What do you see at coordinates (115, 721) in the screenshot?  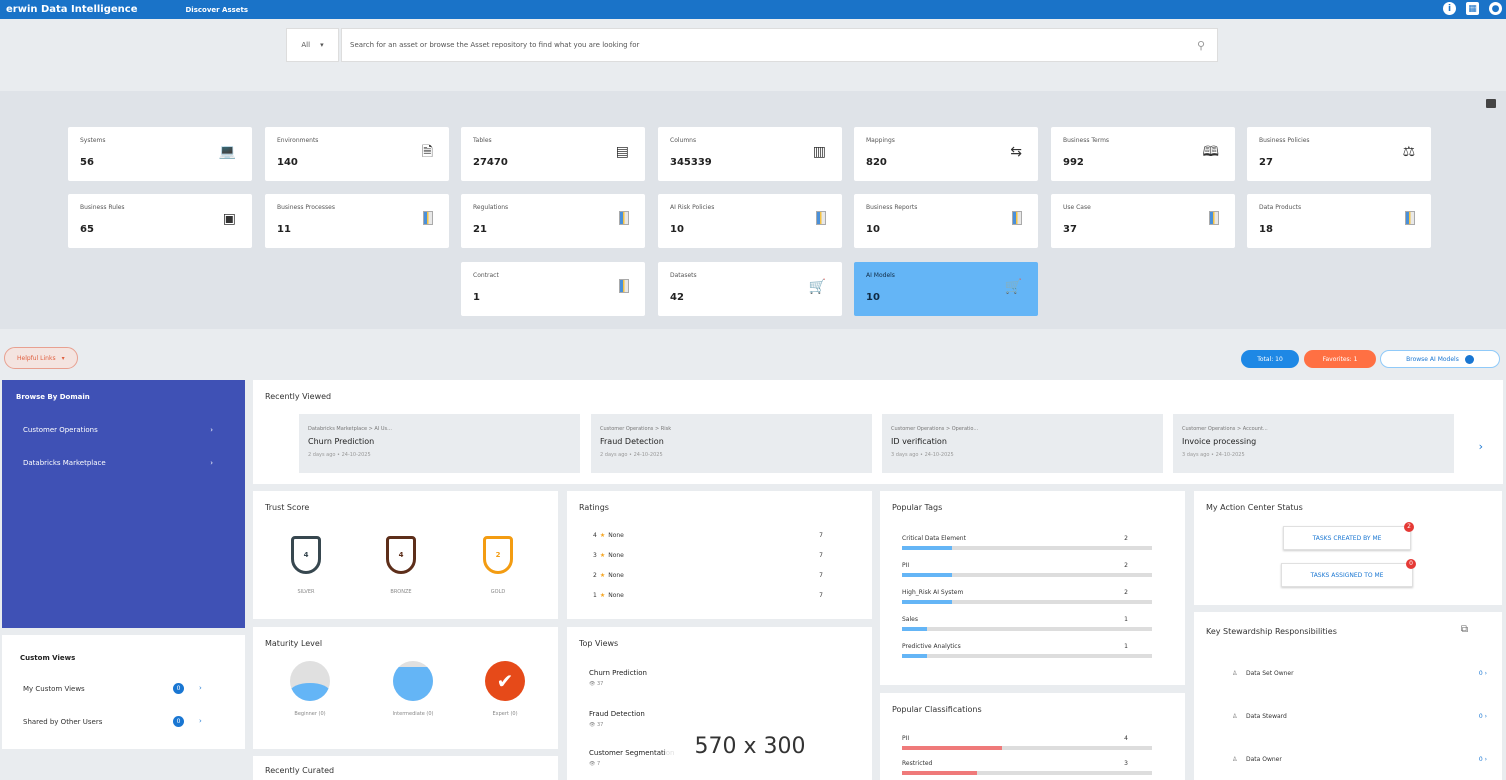 I see `shared-views-row: Shared by Other Users 0 ›` at bounding box center [115, 721].